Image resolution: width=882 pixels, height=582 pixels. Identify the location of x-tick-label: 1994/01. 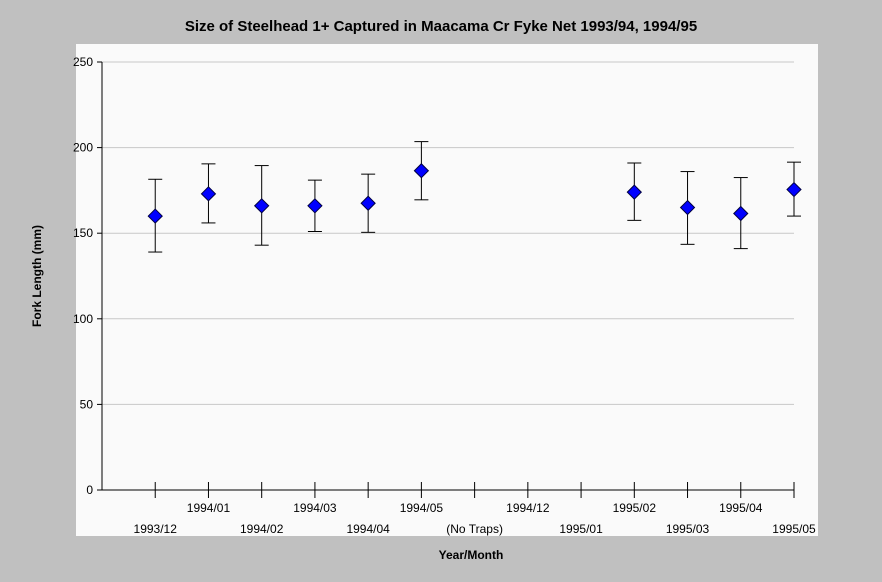
(209, 508).